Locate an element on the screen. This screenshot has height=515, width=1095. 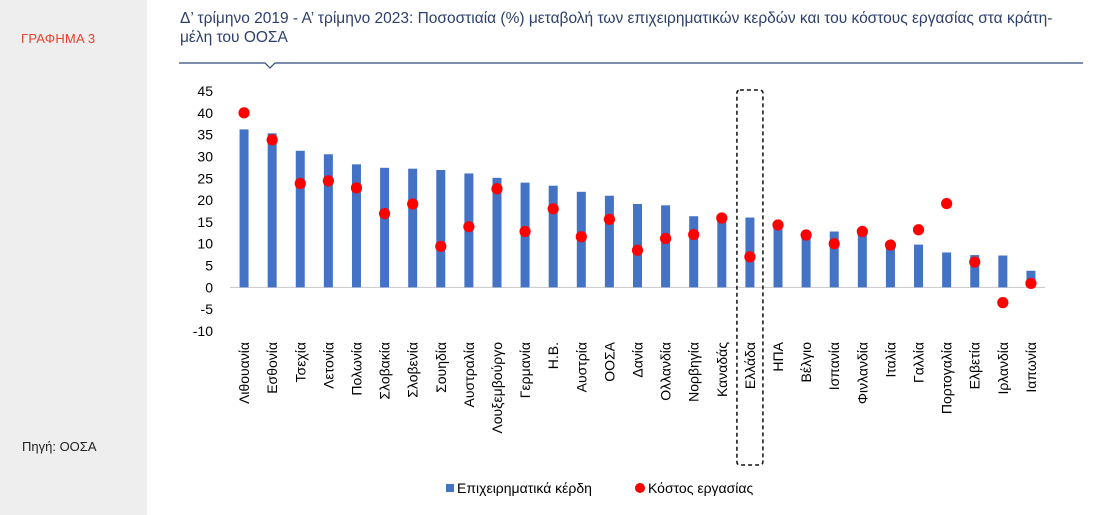
y-tick-label: 30 is located at coordinates (205, 156).